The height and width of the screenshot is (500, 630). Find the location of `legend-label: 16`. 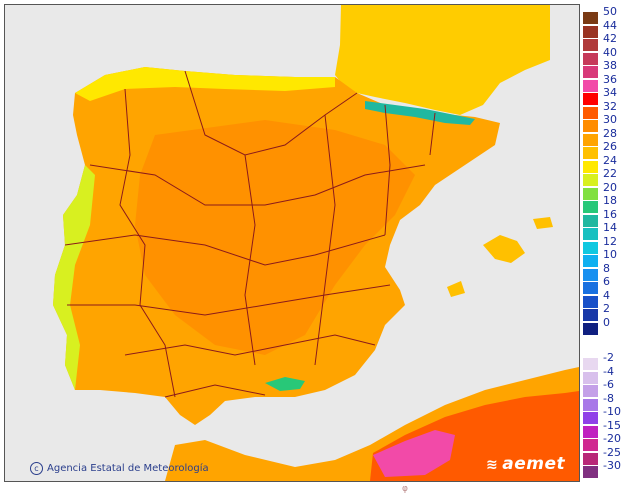

legend-label: 16 is located at coordinates (610, 214).